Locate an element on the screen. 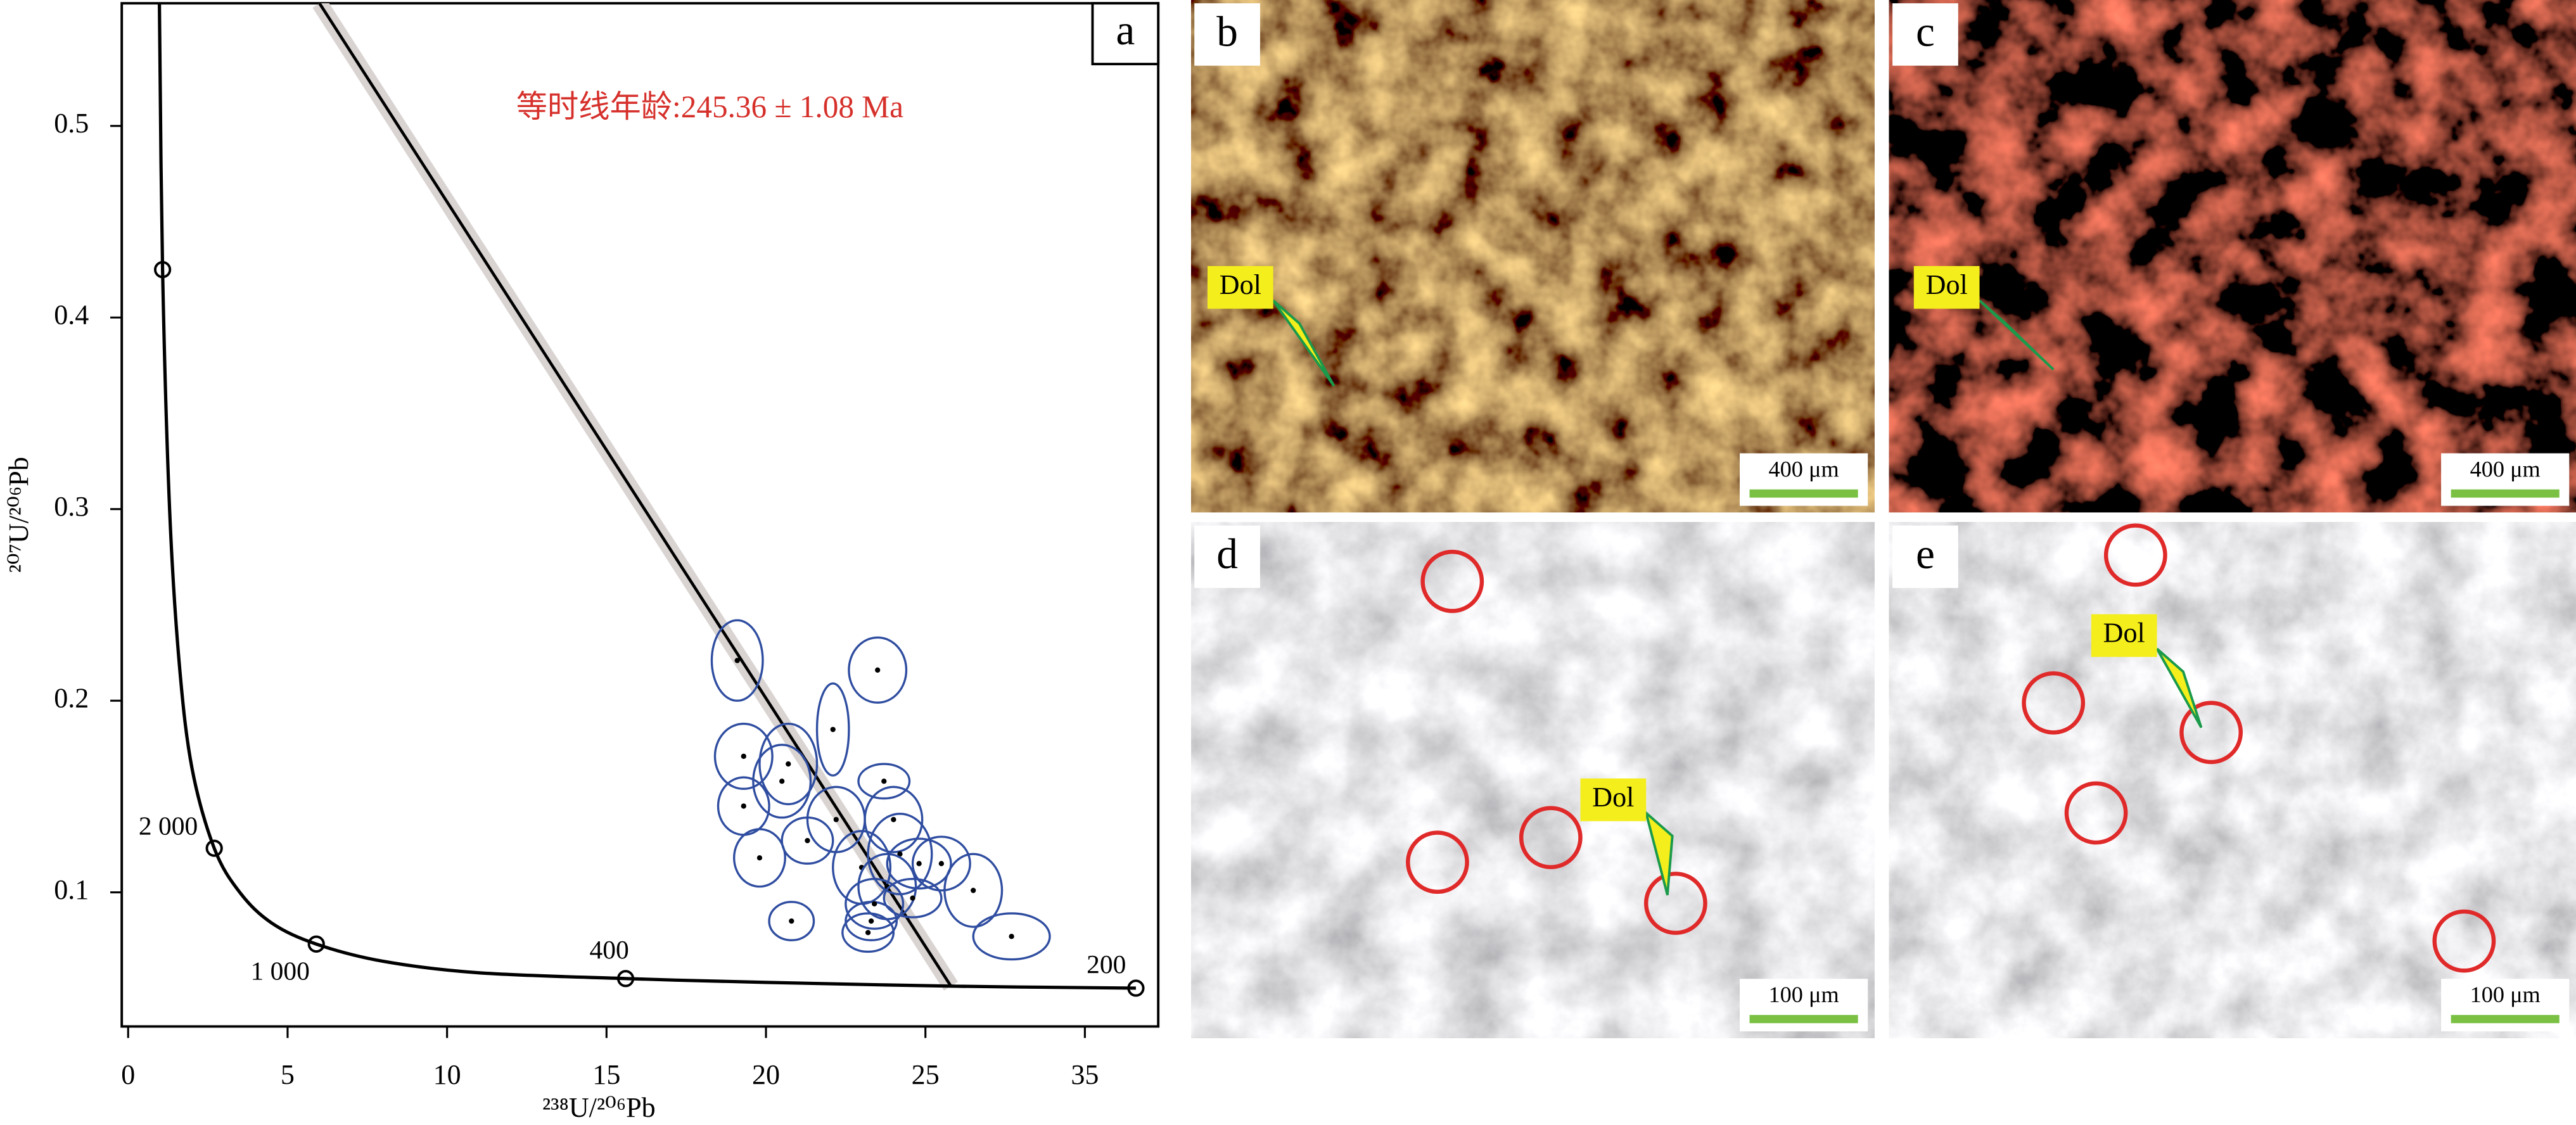  x-tick-label: 25 is located at coordinates (926, 1074).